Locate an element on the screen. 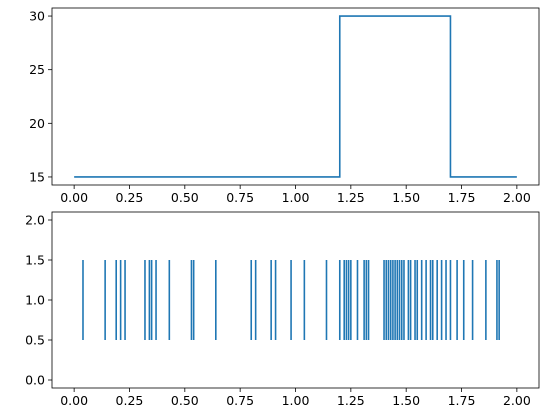 The image size is (547, 413). bottom-x-tick-label: 0.75 is located at coordinates (240, 400).